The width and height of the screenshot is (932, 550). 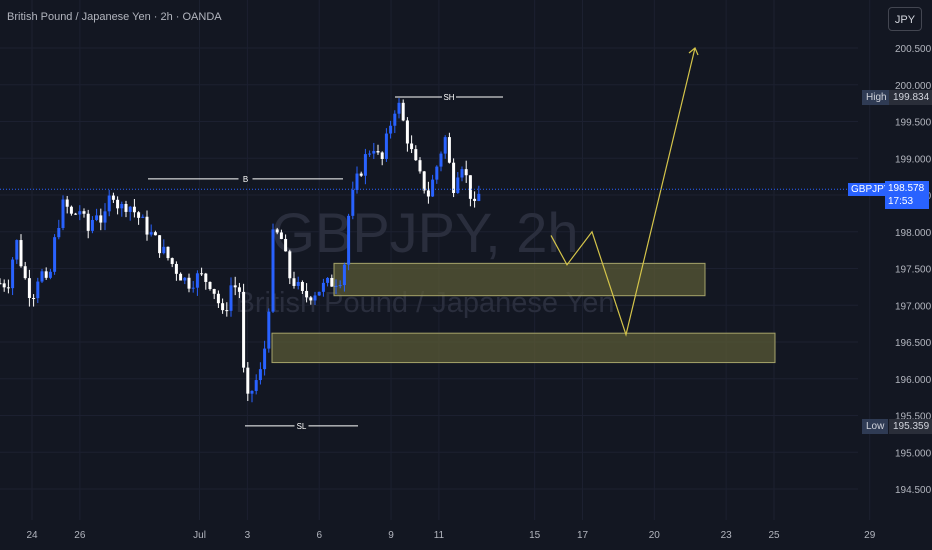 What do you see at coordinates (913, 453) in the screenshot?
I see `price-tick-label: 195.000` at bounding box center [913, 453].